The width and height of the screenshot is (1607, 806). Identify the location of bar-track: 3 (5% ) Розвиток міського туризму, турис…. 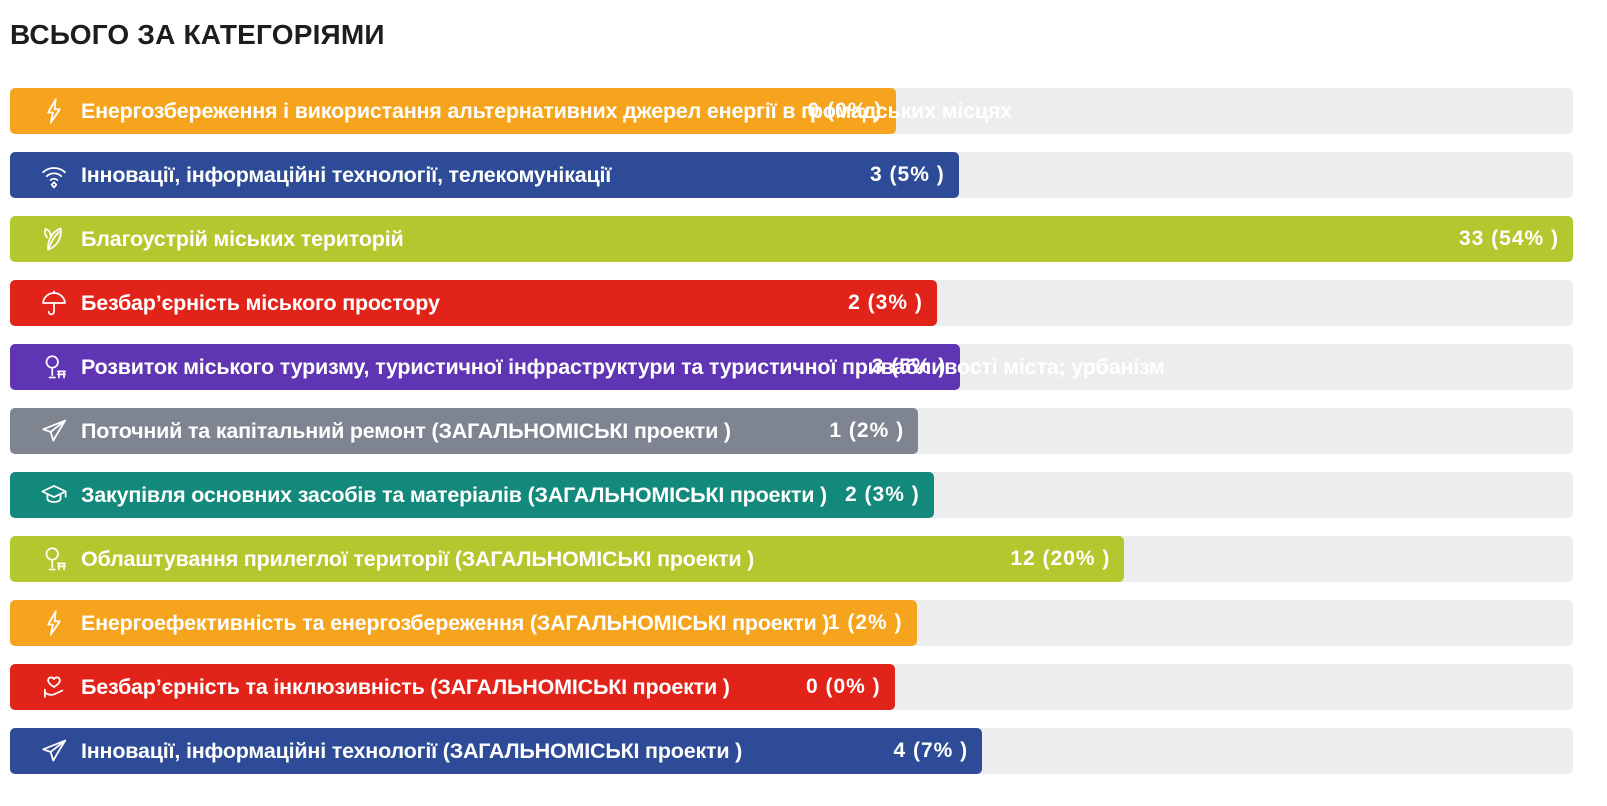
(791, 367).